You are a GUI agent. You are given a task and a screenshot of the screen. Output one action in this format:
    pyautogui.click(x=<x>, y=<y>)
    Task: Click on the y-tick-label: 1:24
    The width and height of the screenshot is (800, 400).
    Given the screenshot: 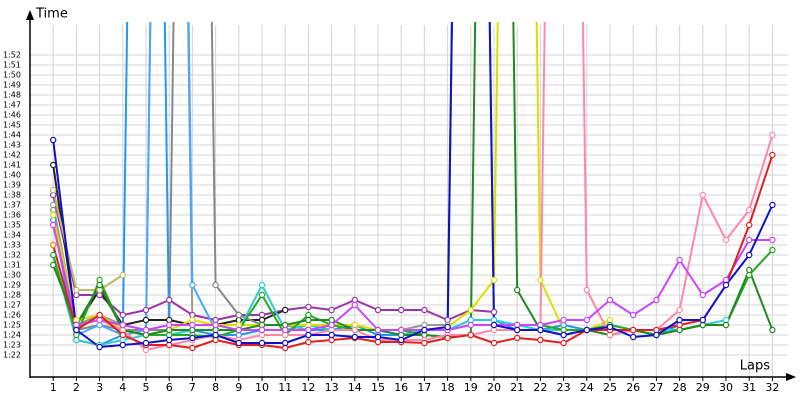 What is the action you would take?
    pyautogui.click(x=12, y=335)
    